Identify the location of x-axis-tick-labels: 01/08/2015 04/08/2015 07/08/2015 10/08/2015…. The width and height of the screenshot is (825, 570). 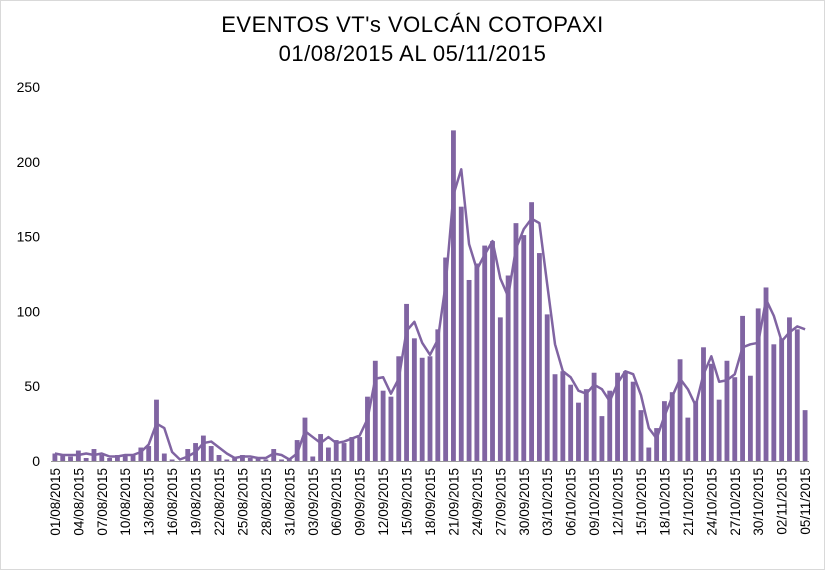
(430, 502).